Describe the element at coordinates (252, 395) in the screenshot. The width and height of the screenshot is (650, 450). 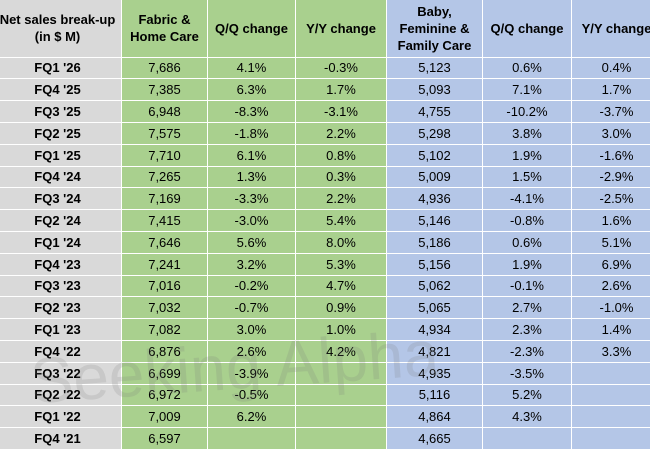
I see `data-cell: -0.5%` at that location.